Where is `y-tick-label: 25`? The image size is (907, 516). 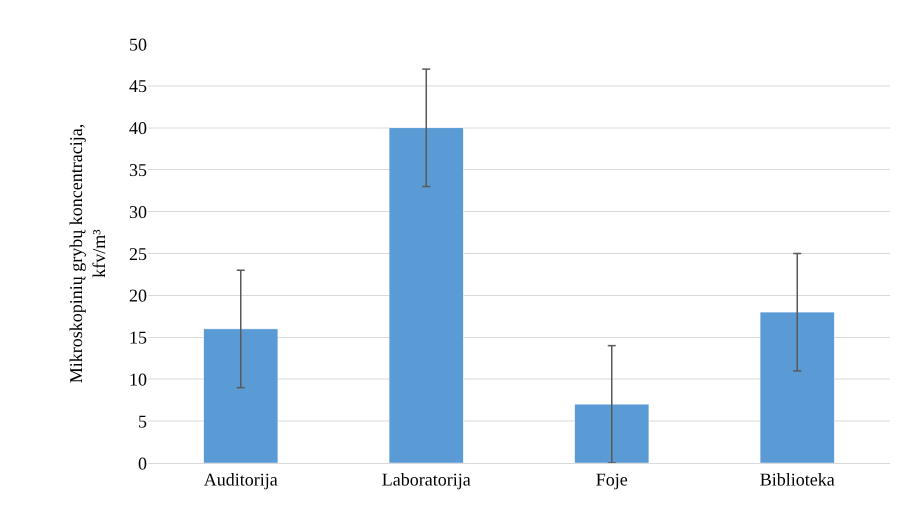
y-tick-label: 25 is located at coordinates (138, 254).